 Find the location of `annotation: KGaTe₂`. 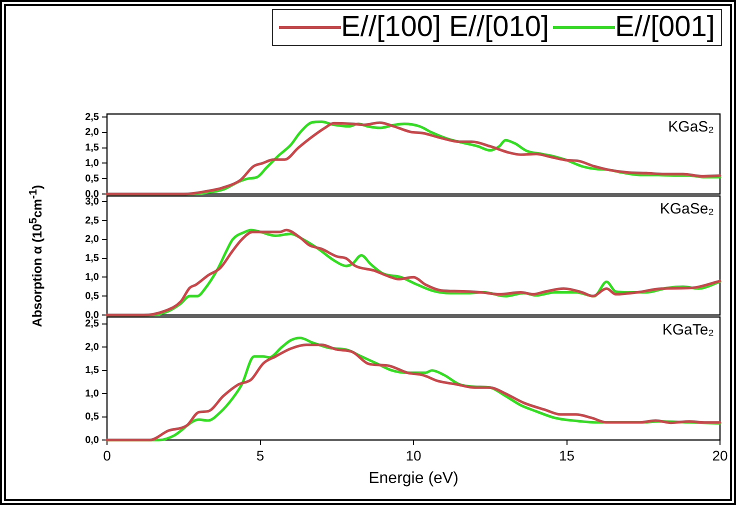

annotation: KGaTe₂ is located at coordinates (688, 330).